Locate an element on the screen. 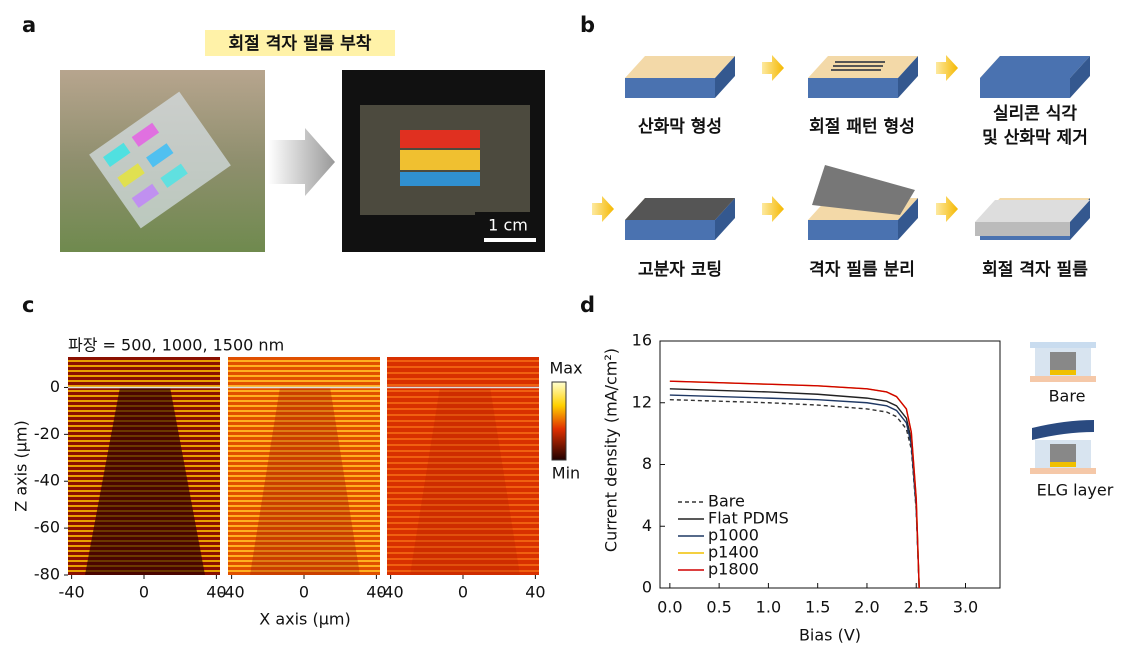 The width and height of the screenshot is (1133, 662). x-tick-label: 0.0 is located at coordinates (669, 607).